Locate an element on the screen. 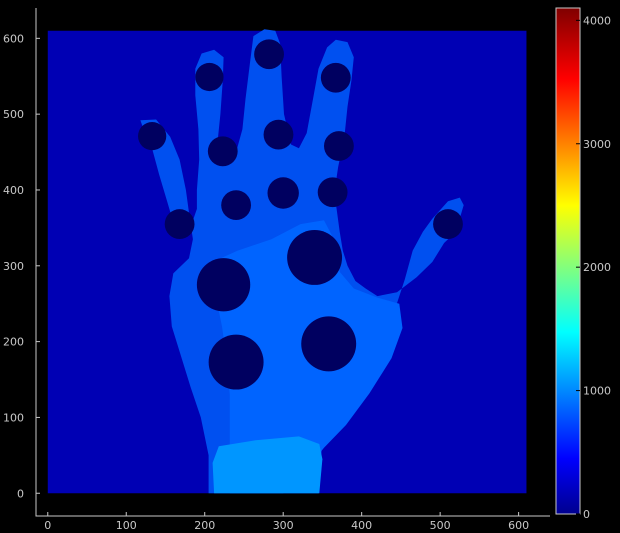  y-tick-label: 500 is located at coordinates (13, 114).